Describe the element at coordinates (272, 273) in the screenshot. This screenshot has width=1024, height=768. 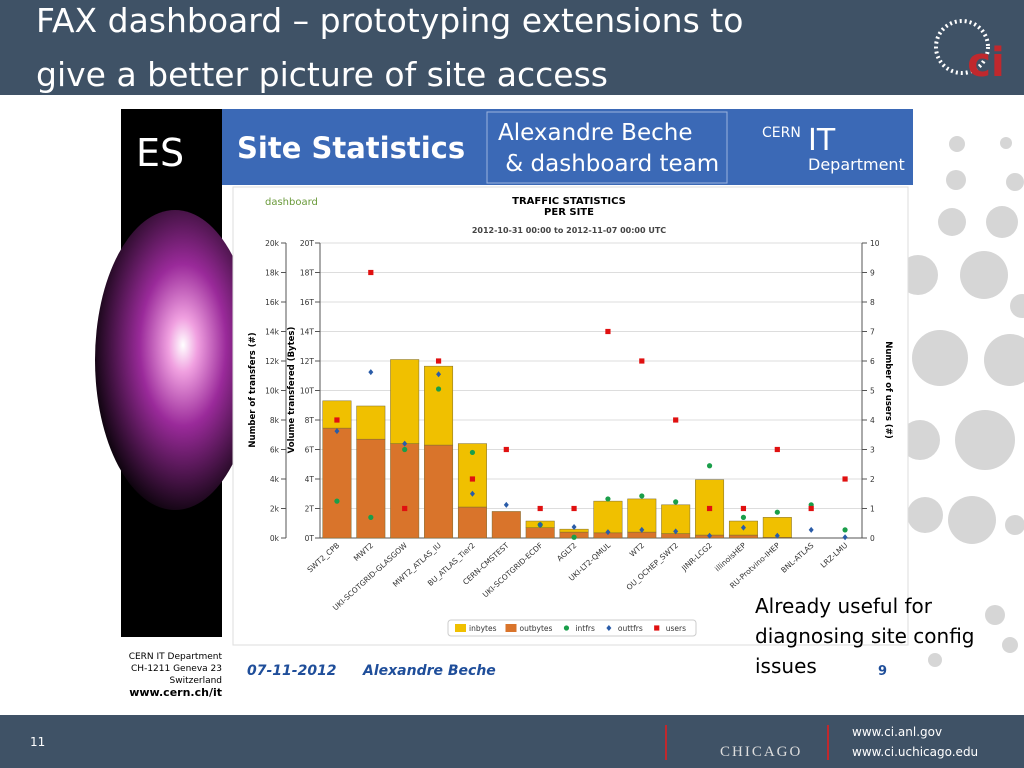
I see `y-tick-label: 18k` at that location.